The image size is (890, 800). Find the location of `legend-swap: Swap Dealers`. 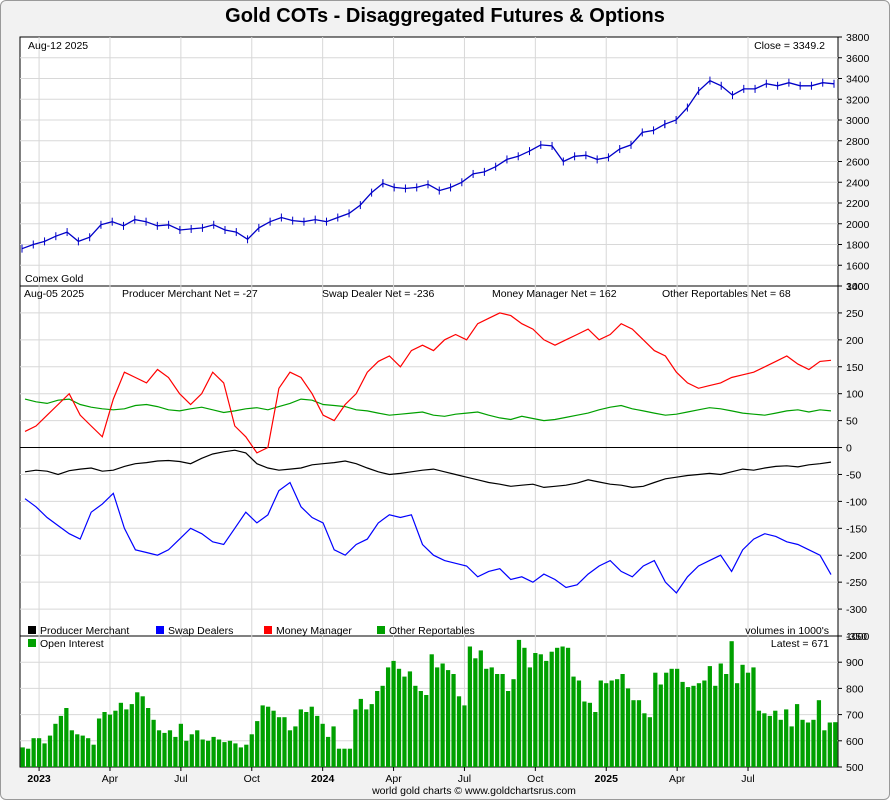

legend-swap: Swap Dealers is located at coordinates (200, 631).